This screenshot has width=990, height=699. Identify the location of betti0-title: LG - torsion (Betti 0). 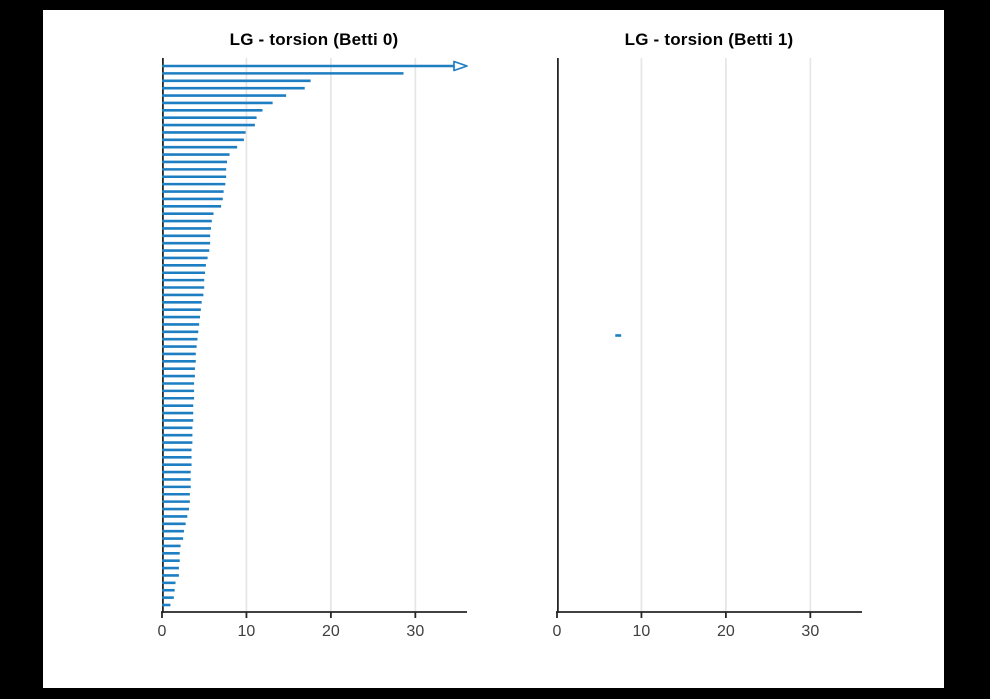
(314, 39).